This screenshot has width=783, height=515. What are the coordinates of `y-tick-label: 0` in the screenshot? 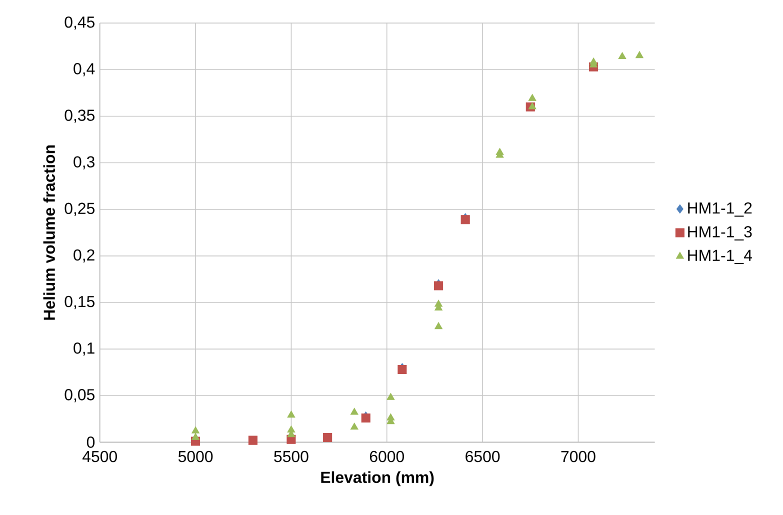 It's located at (90, 442).